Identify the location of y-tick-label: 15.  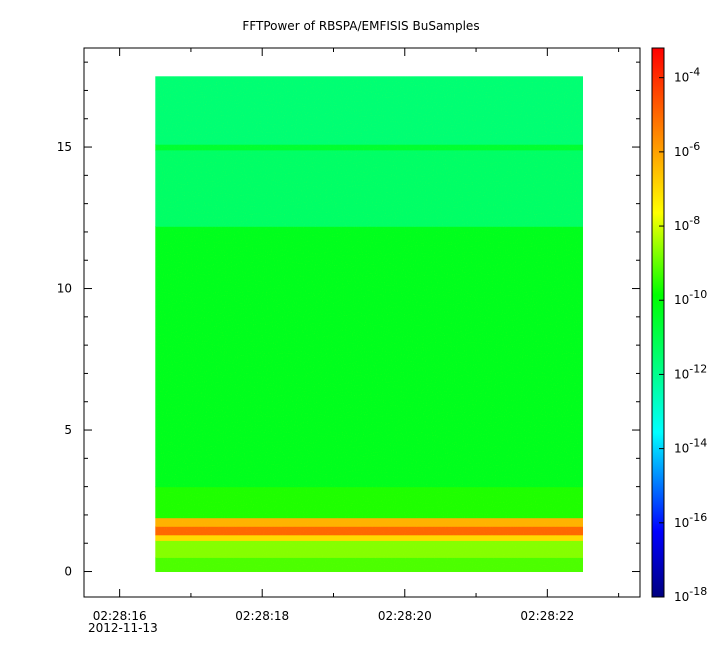
(64, 147).